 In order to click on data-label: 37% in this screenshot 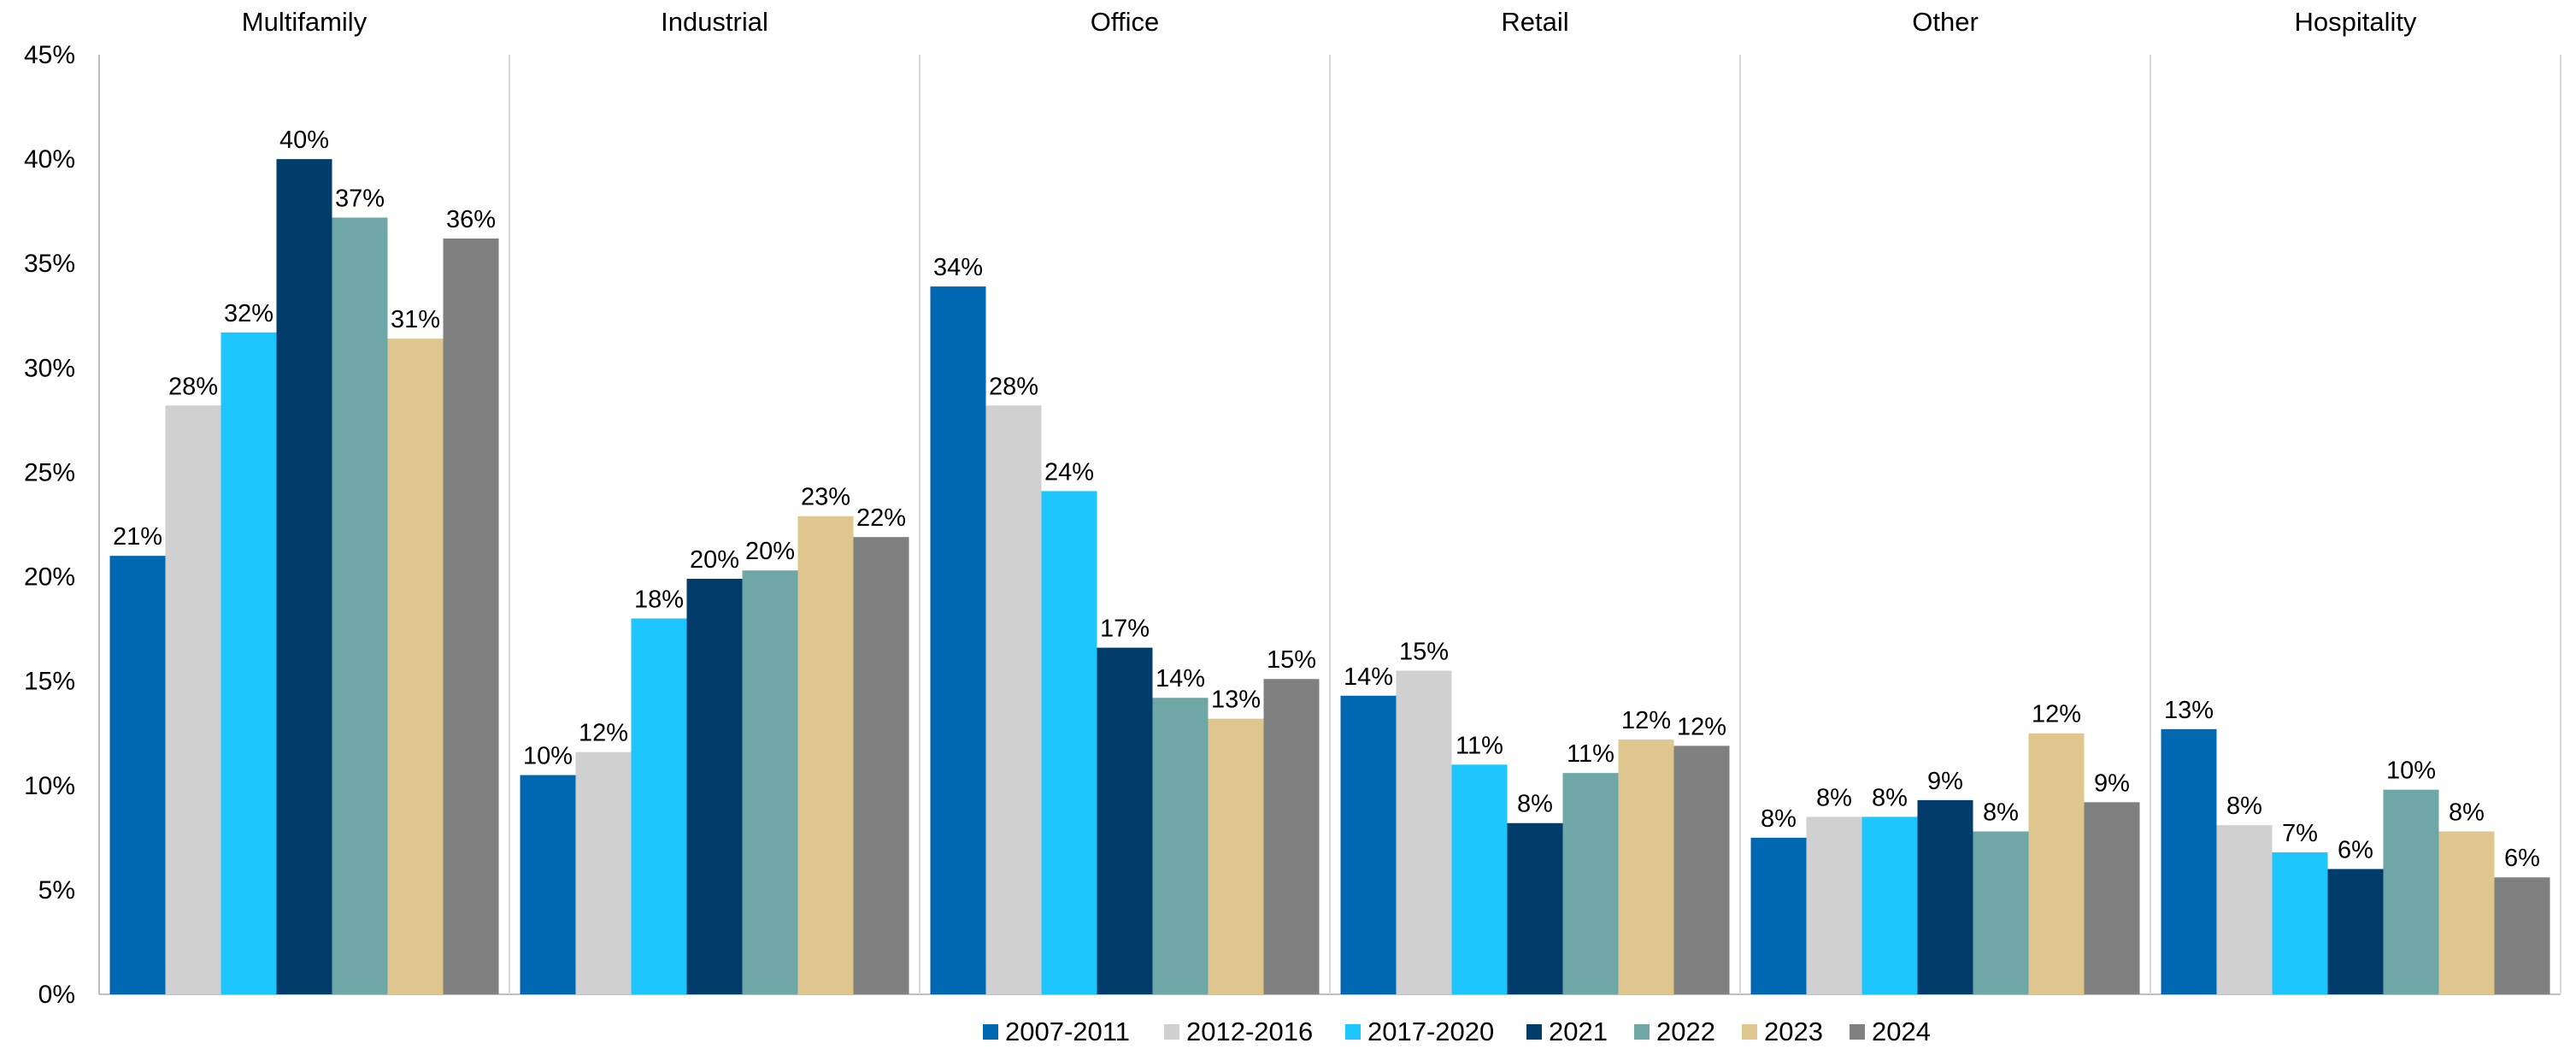, I will do `click(360, 199)`.